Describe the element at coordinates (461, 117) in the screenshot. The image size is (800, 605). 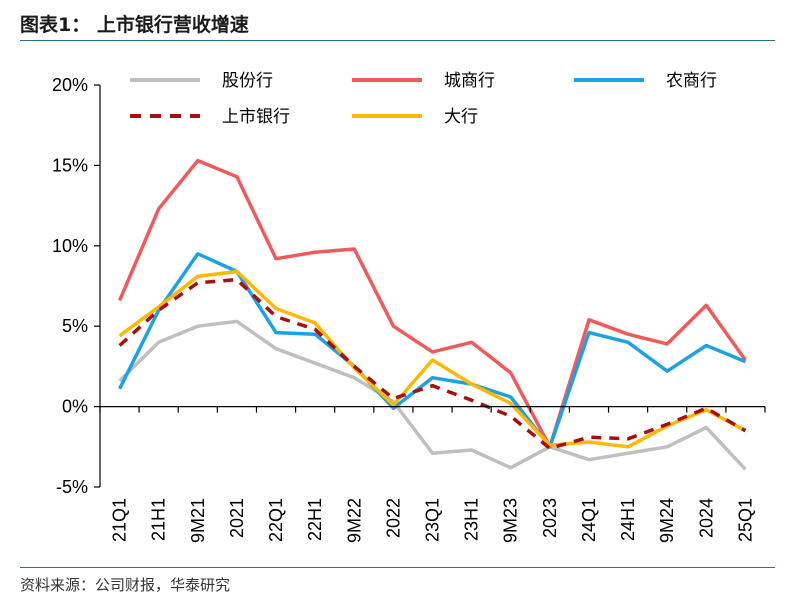
I see `legend-label: 大行` at that location.